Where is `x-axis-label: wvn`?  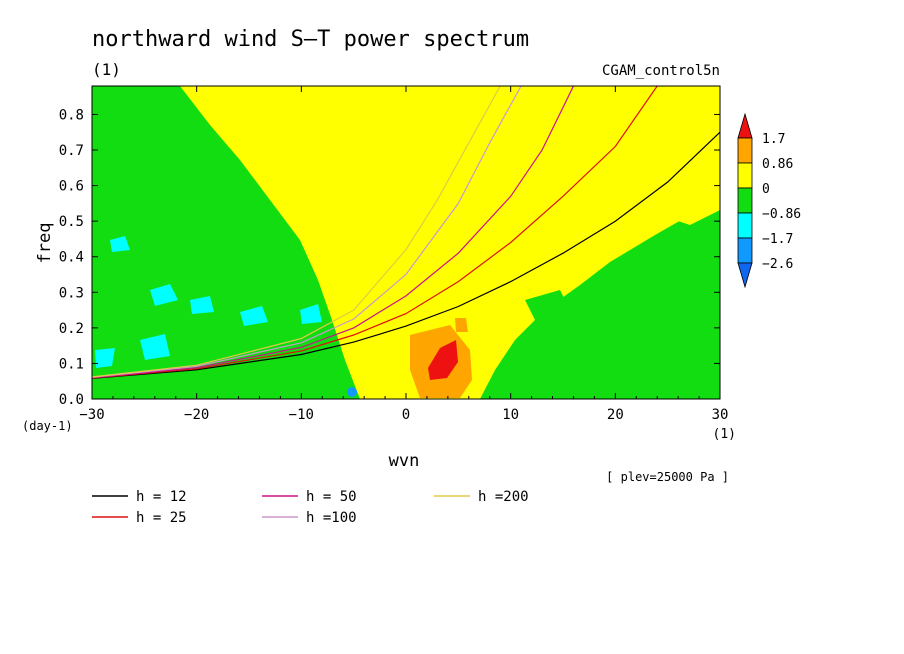 x-axis-label: wvn is located at coordinates (404, 461).